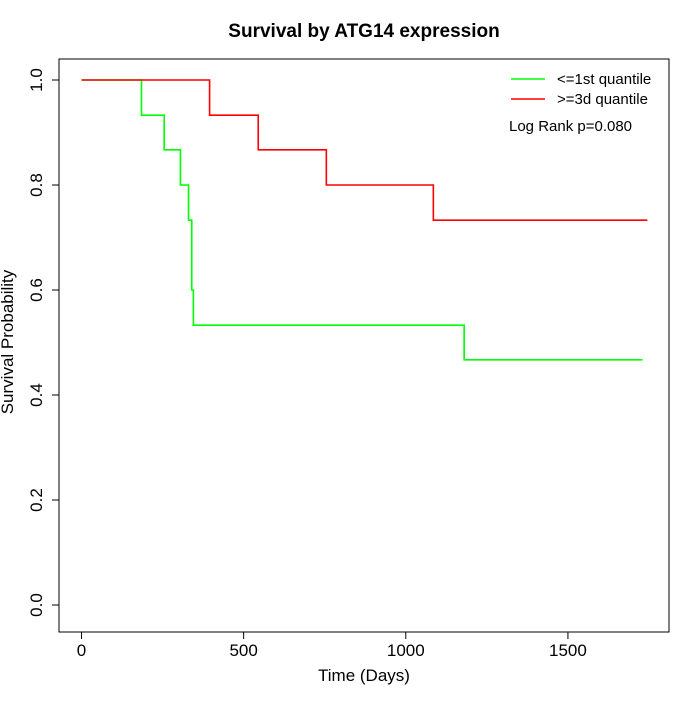  What do you see at coordinates (604, 79) in the screenshot?
I see `legend-label-1: <=1st quantile` at bounding box center [604, 79].